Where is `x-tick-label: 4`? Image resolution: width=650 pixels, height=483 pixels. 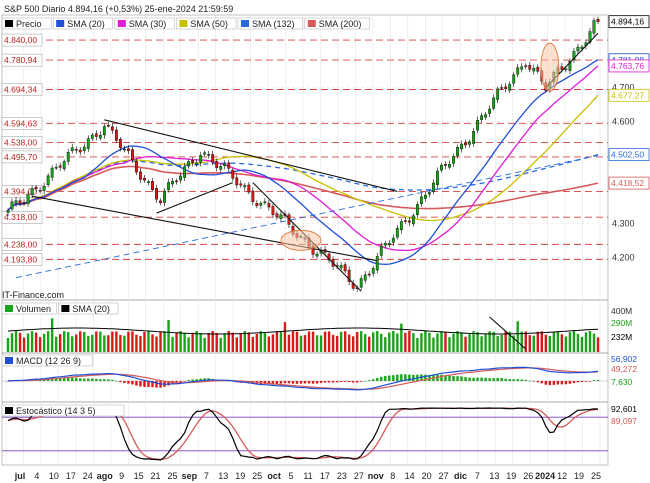
x-tick-label: 4 is located at coordinates (36, 476).